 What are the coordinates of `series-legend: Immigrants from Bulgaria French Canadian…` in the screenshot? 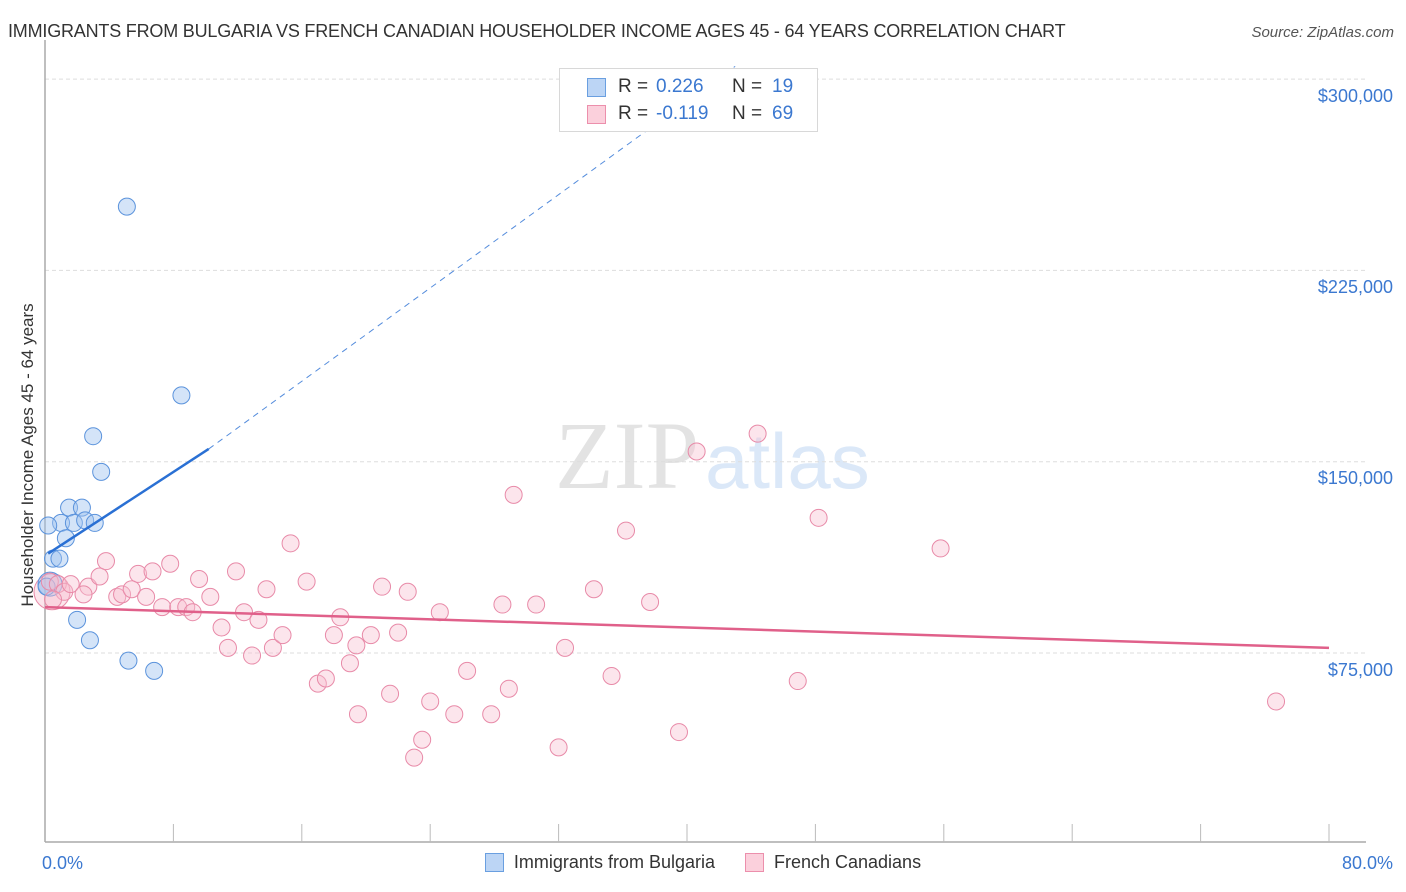 It's located at (703, 862).